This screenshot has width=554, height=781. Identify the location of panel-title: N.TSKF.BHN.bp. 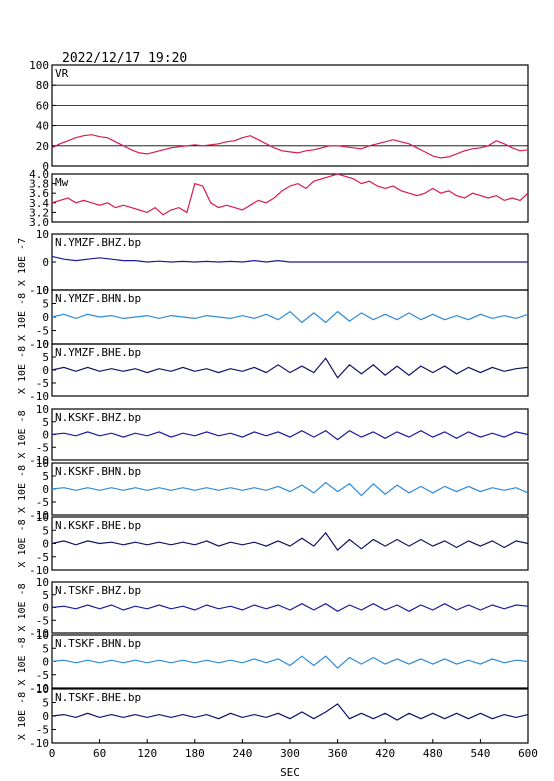
(98, 643).